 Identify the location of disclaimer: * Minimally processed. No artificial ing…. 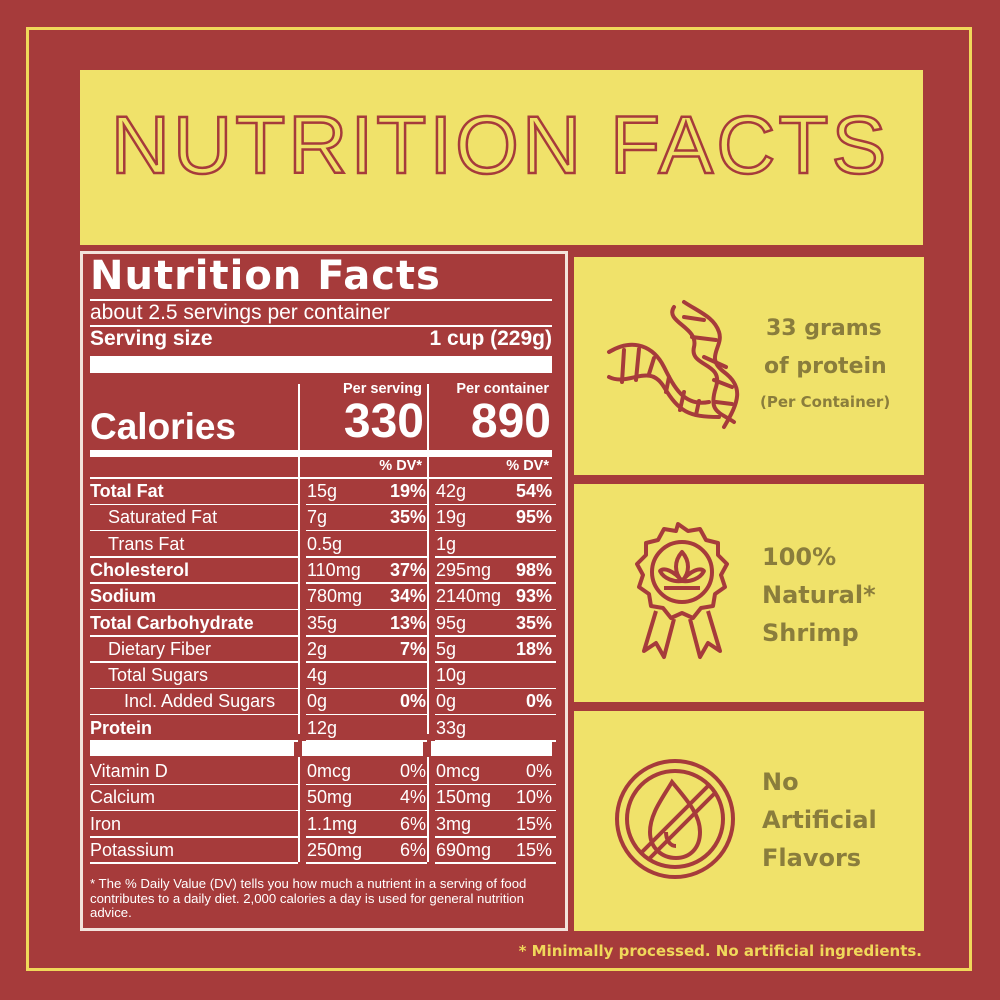
(720, 951).